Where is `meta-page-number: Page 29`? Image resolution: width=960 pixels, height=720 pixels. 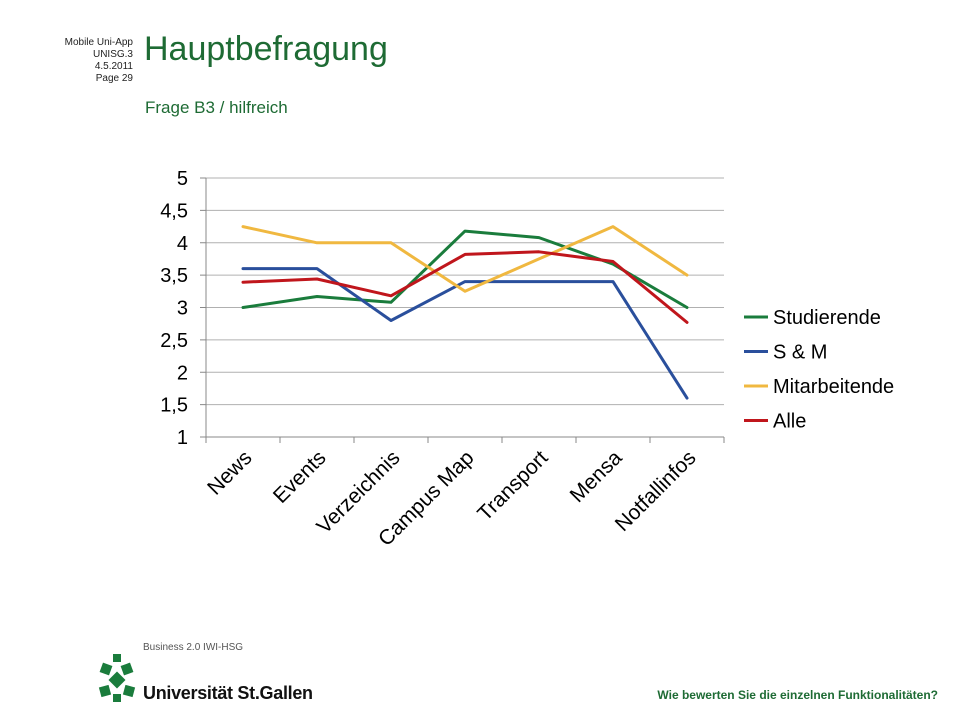 meta-page-number: Page 29 is located at coordinates (114, 78).